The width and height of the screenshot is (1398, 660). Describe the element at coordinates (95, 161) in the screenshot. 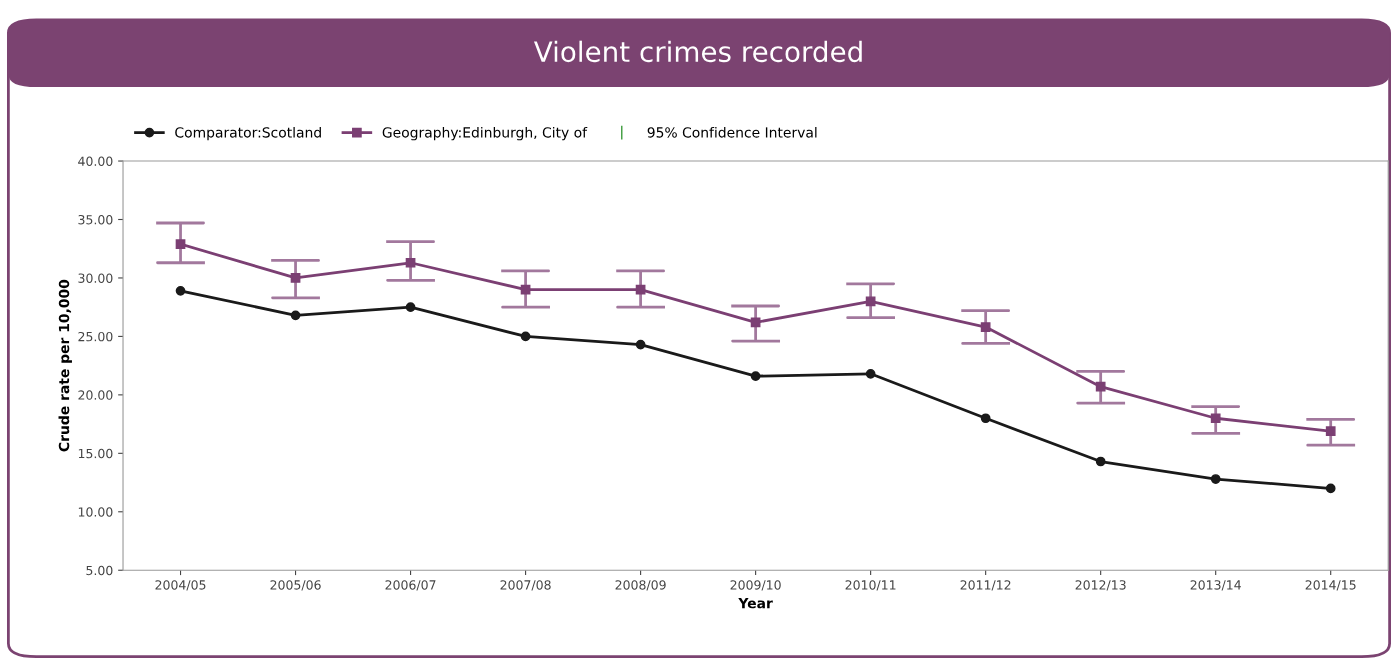

I see `y-tick-label: 40.00` at that location.